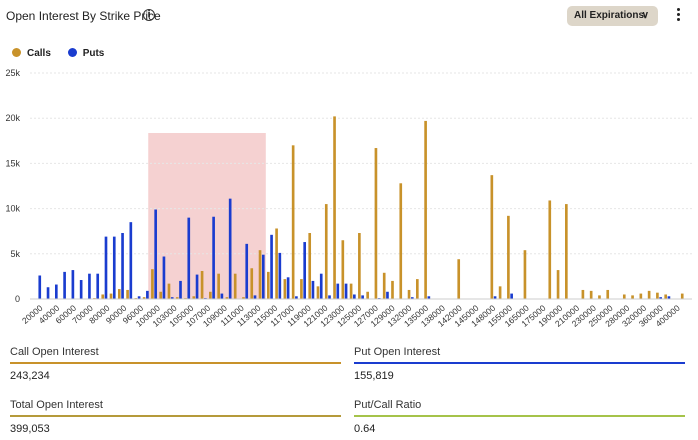 The width and height of the screenshot is (698, 440). What do you see at coordinates (30, 376) in the screenshot?
I see `call-oi-value: 243,234` at bounding box center [30, 376].